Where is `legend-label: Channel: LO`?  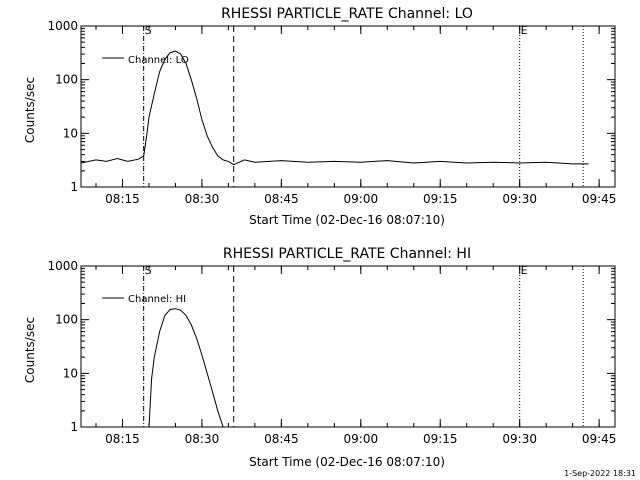 legend-label: Channel: LO is located at coordinates (158, 60).